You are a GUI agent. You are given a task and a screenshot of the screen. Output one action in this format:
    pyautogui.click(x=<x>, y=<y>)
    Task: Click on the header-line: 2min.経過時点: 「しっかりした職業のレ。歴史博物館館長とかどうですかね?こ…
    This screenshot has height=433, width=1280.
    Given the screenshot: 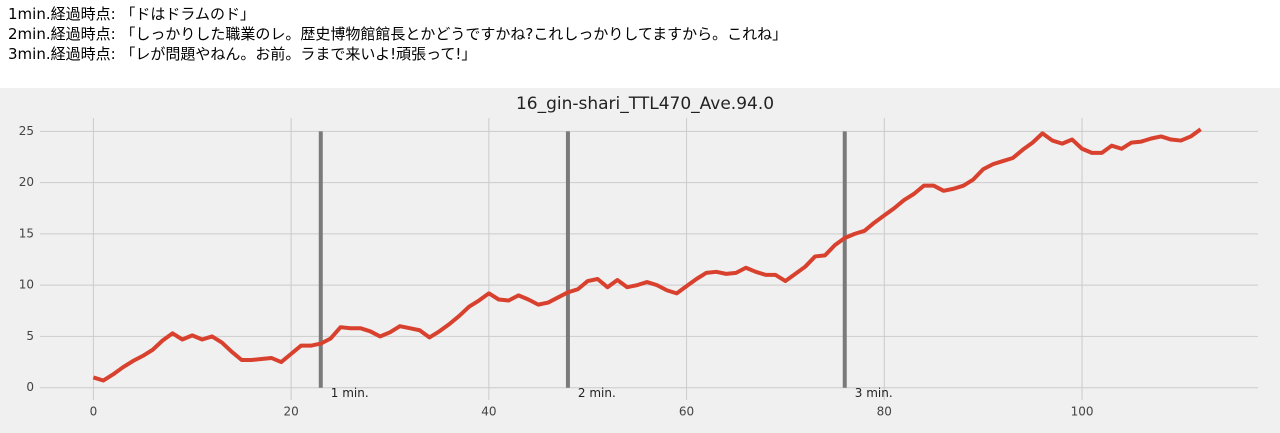 What is the action you would take?
    pyautogui.click(x=398, y=34)
    